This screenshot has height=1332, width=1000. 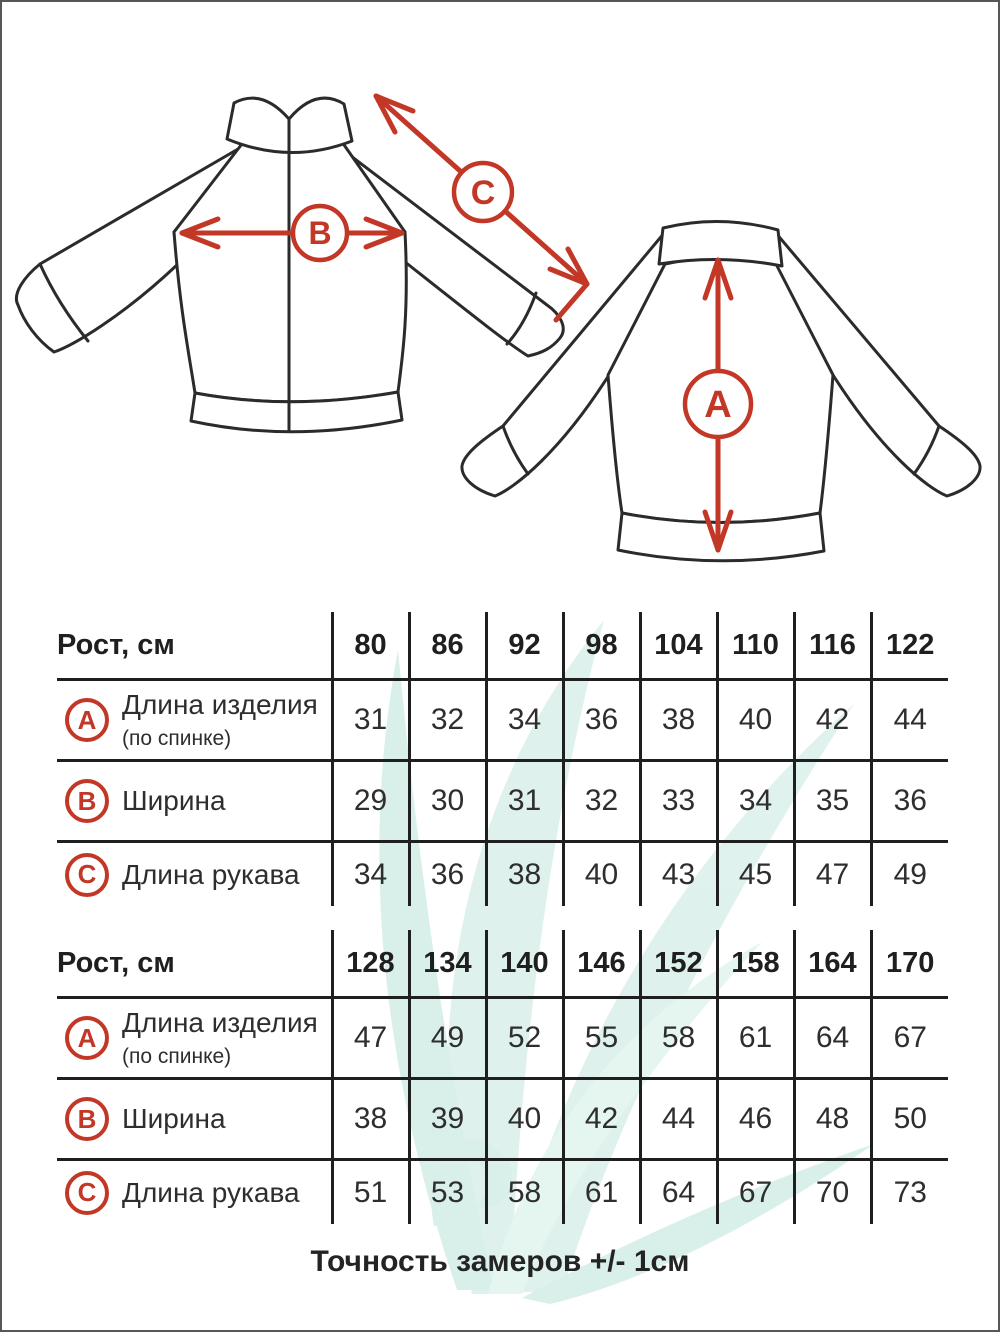 I want to click on table-row: Рост, см 80 86 92 98 104 110 116 122, so click(x=502, y=646).